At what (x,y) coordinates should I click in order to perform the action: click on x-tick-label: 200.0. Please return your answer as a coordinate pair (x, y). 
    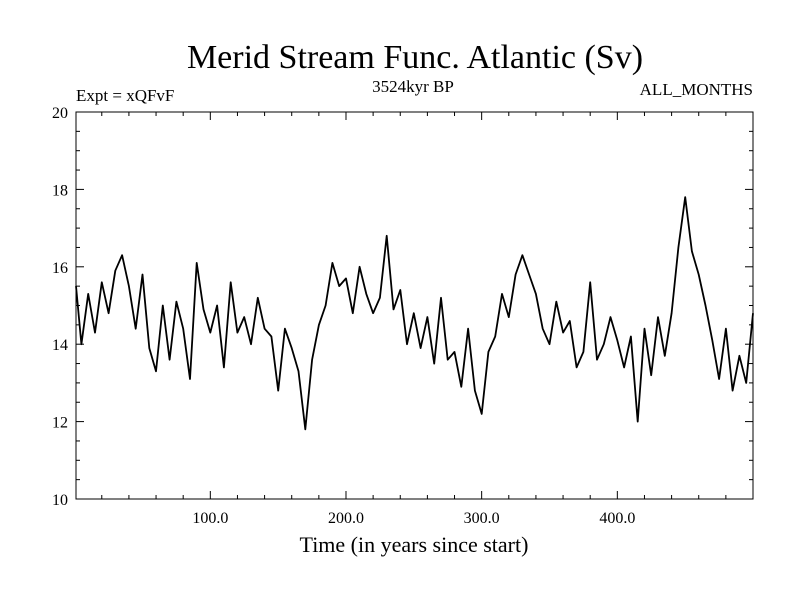
    Looking at the image, I should click on (346, 518).